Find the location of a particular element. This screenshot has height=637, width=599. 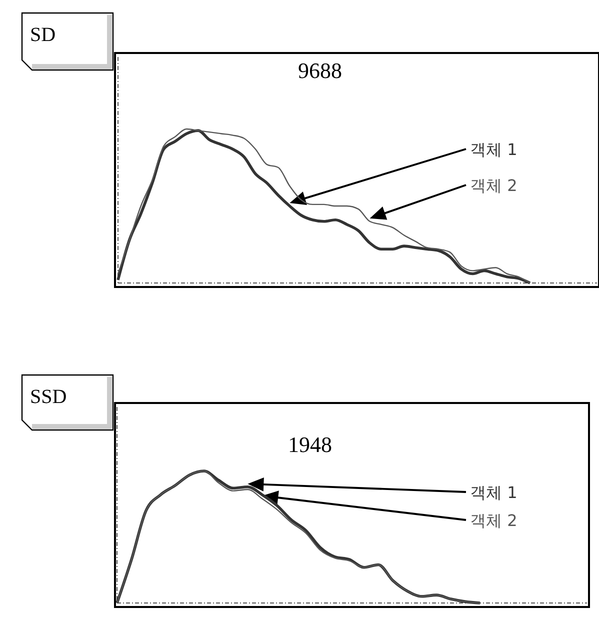

chart-title: SD is located at coordinates (43, 35).